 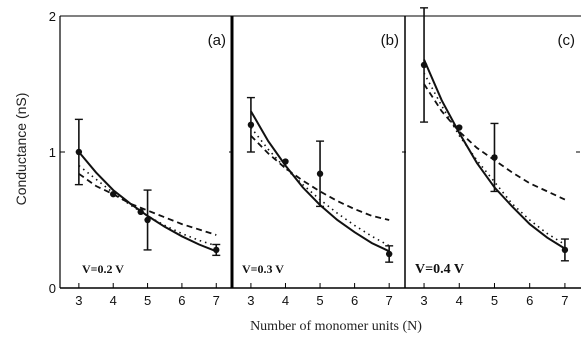 What do you see at coordinates (103, 269) in the screenshot?
I see `voltage-label: V=0.2 V` at bounding box center [103, 269].